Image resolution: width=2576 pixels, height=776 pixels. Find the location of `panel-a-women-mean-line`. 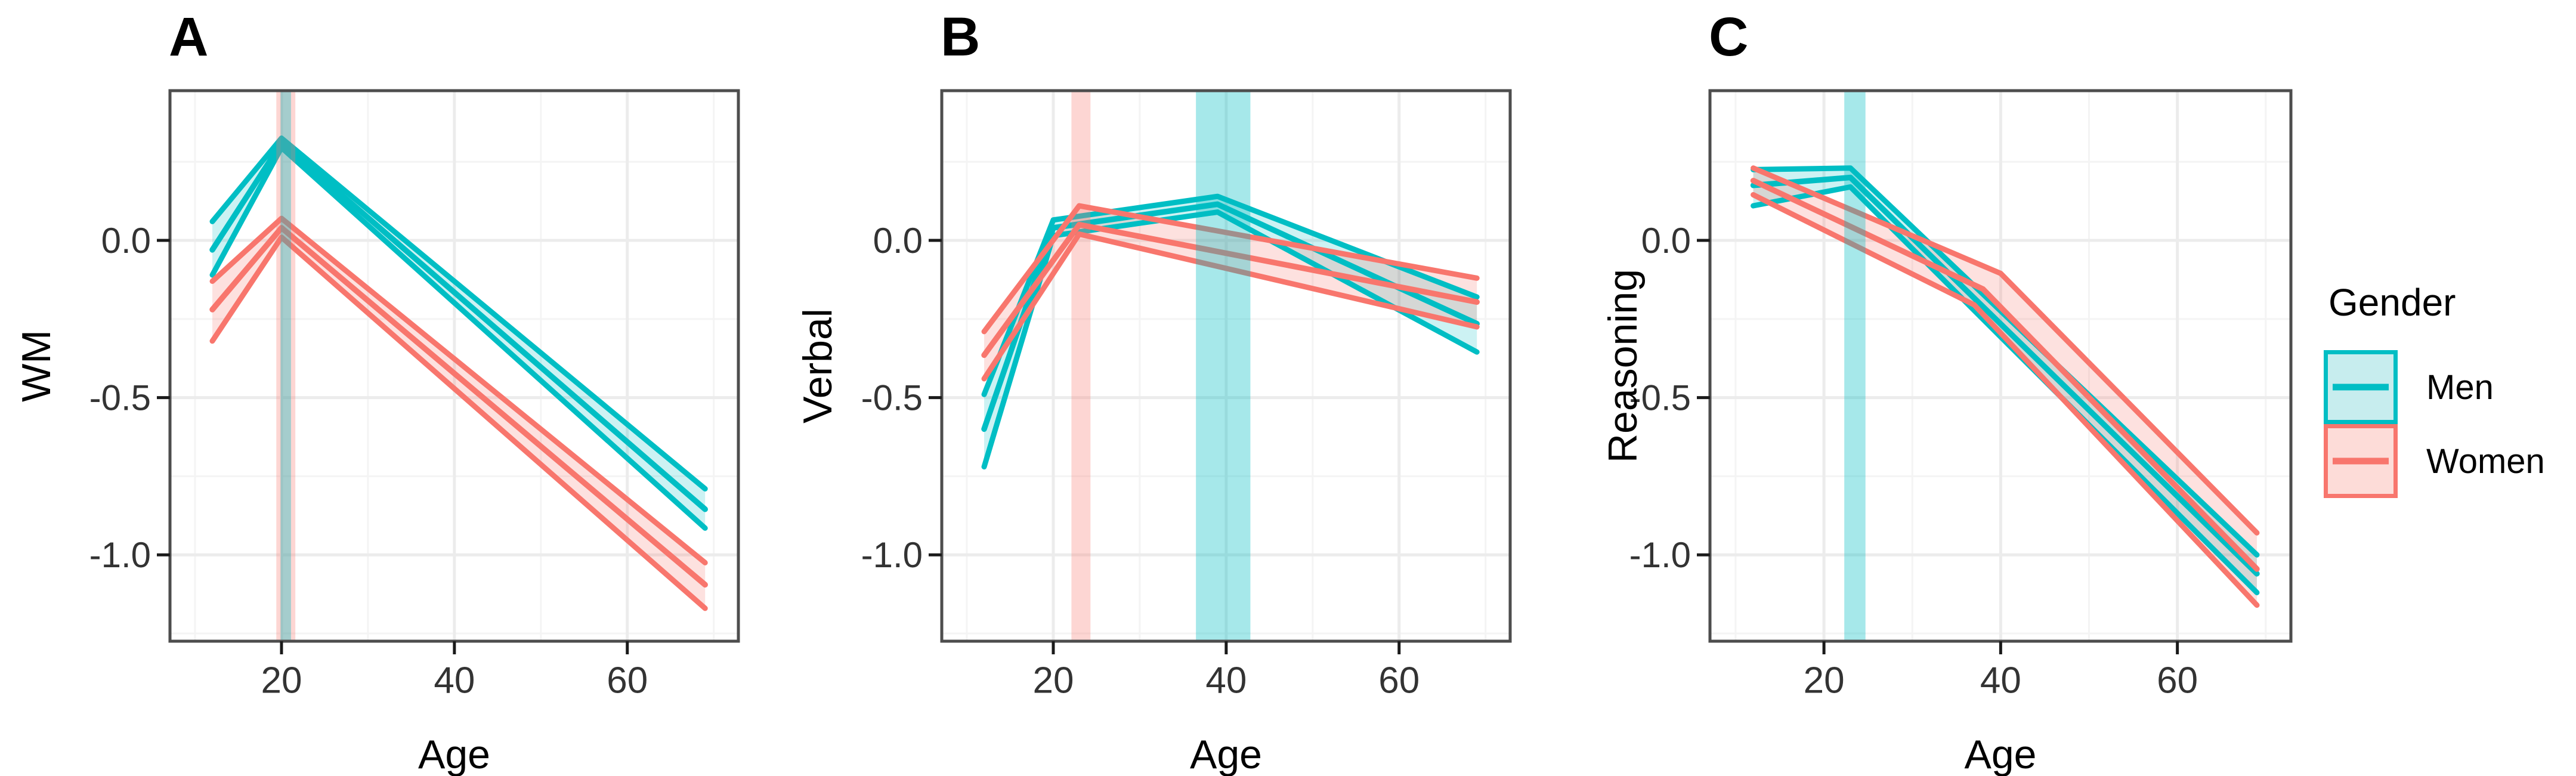

panel-a-women-mean-line is located at coordinates (458, 407).